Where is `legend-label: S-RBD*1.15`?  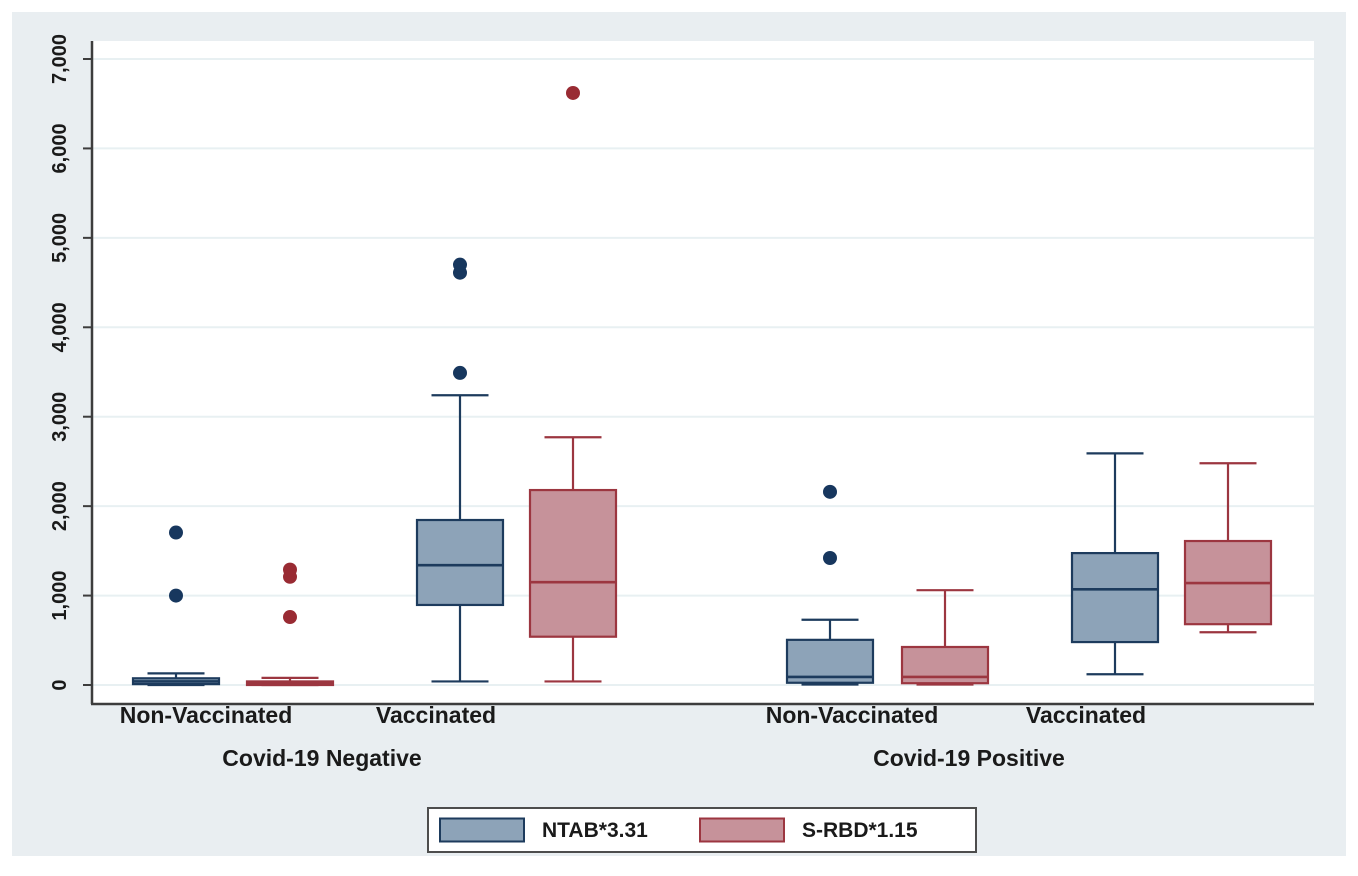
legend-label: S-RBD*1.15 is located at coordinates (860, 830).